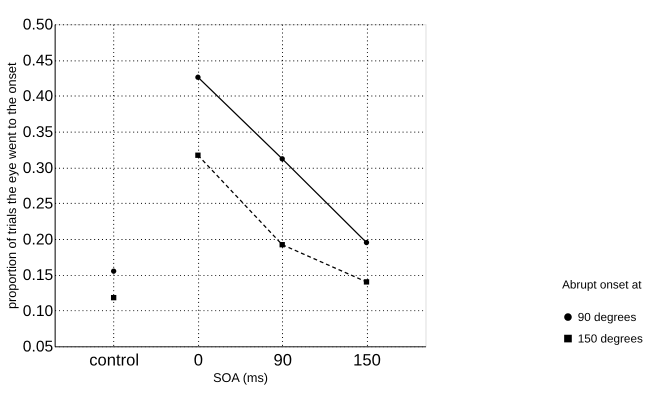 This screenshot has width=648, height=412. Describe the element at coordinates (38, 168) in the screenshot. I see `y-tick-label: 0.30` at that location.